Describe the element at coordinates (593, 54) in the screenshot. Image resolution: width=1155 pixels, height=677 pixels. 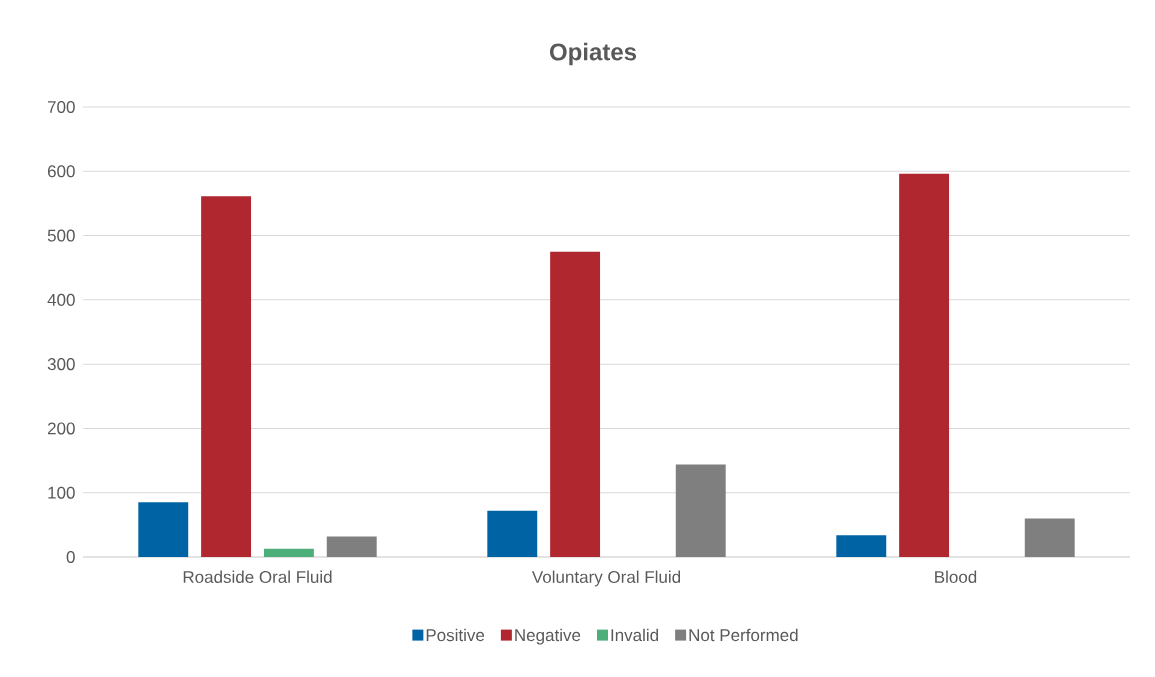
I see `chart-title: Opiates` at that location.